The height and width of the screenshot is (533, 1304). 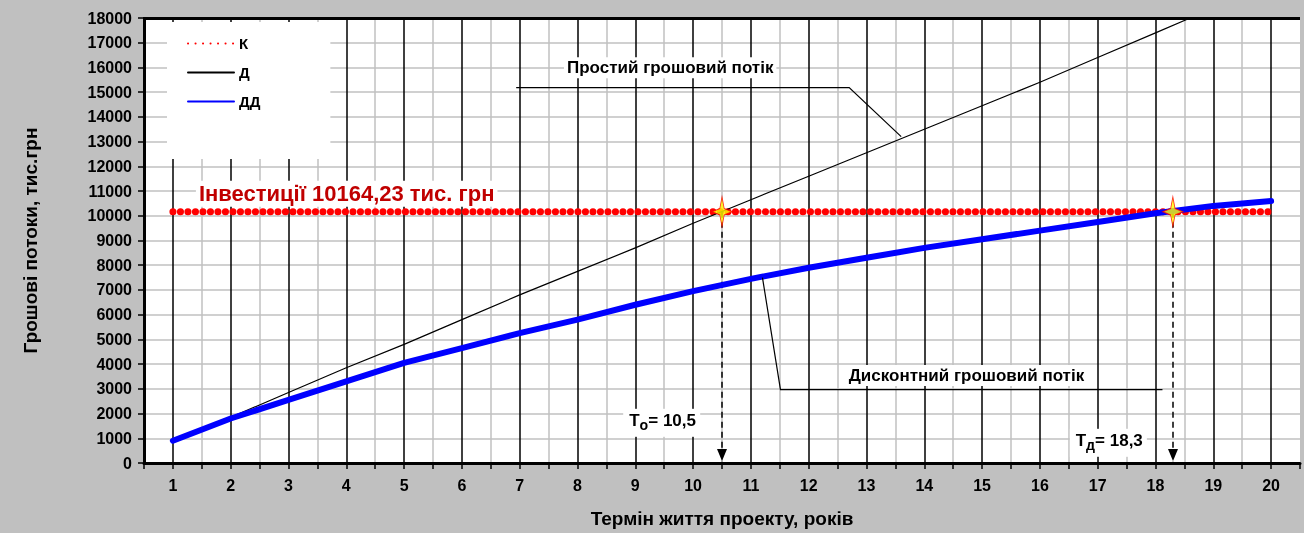 I want to click on x-tick-label: 12, so click(x=808, y=485).